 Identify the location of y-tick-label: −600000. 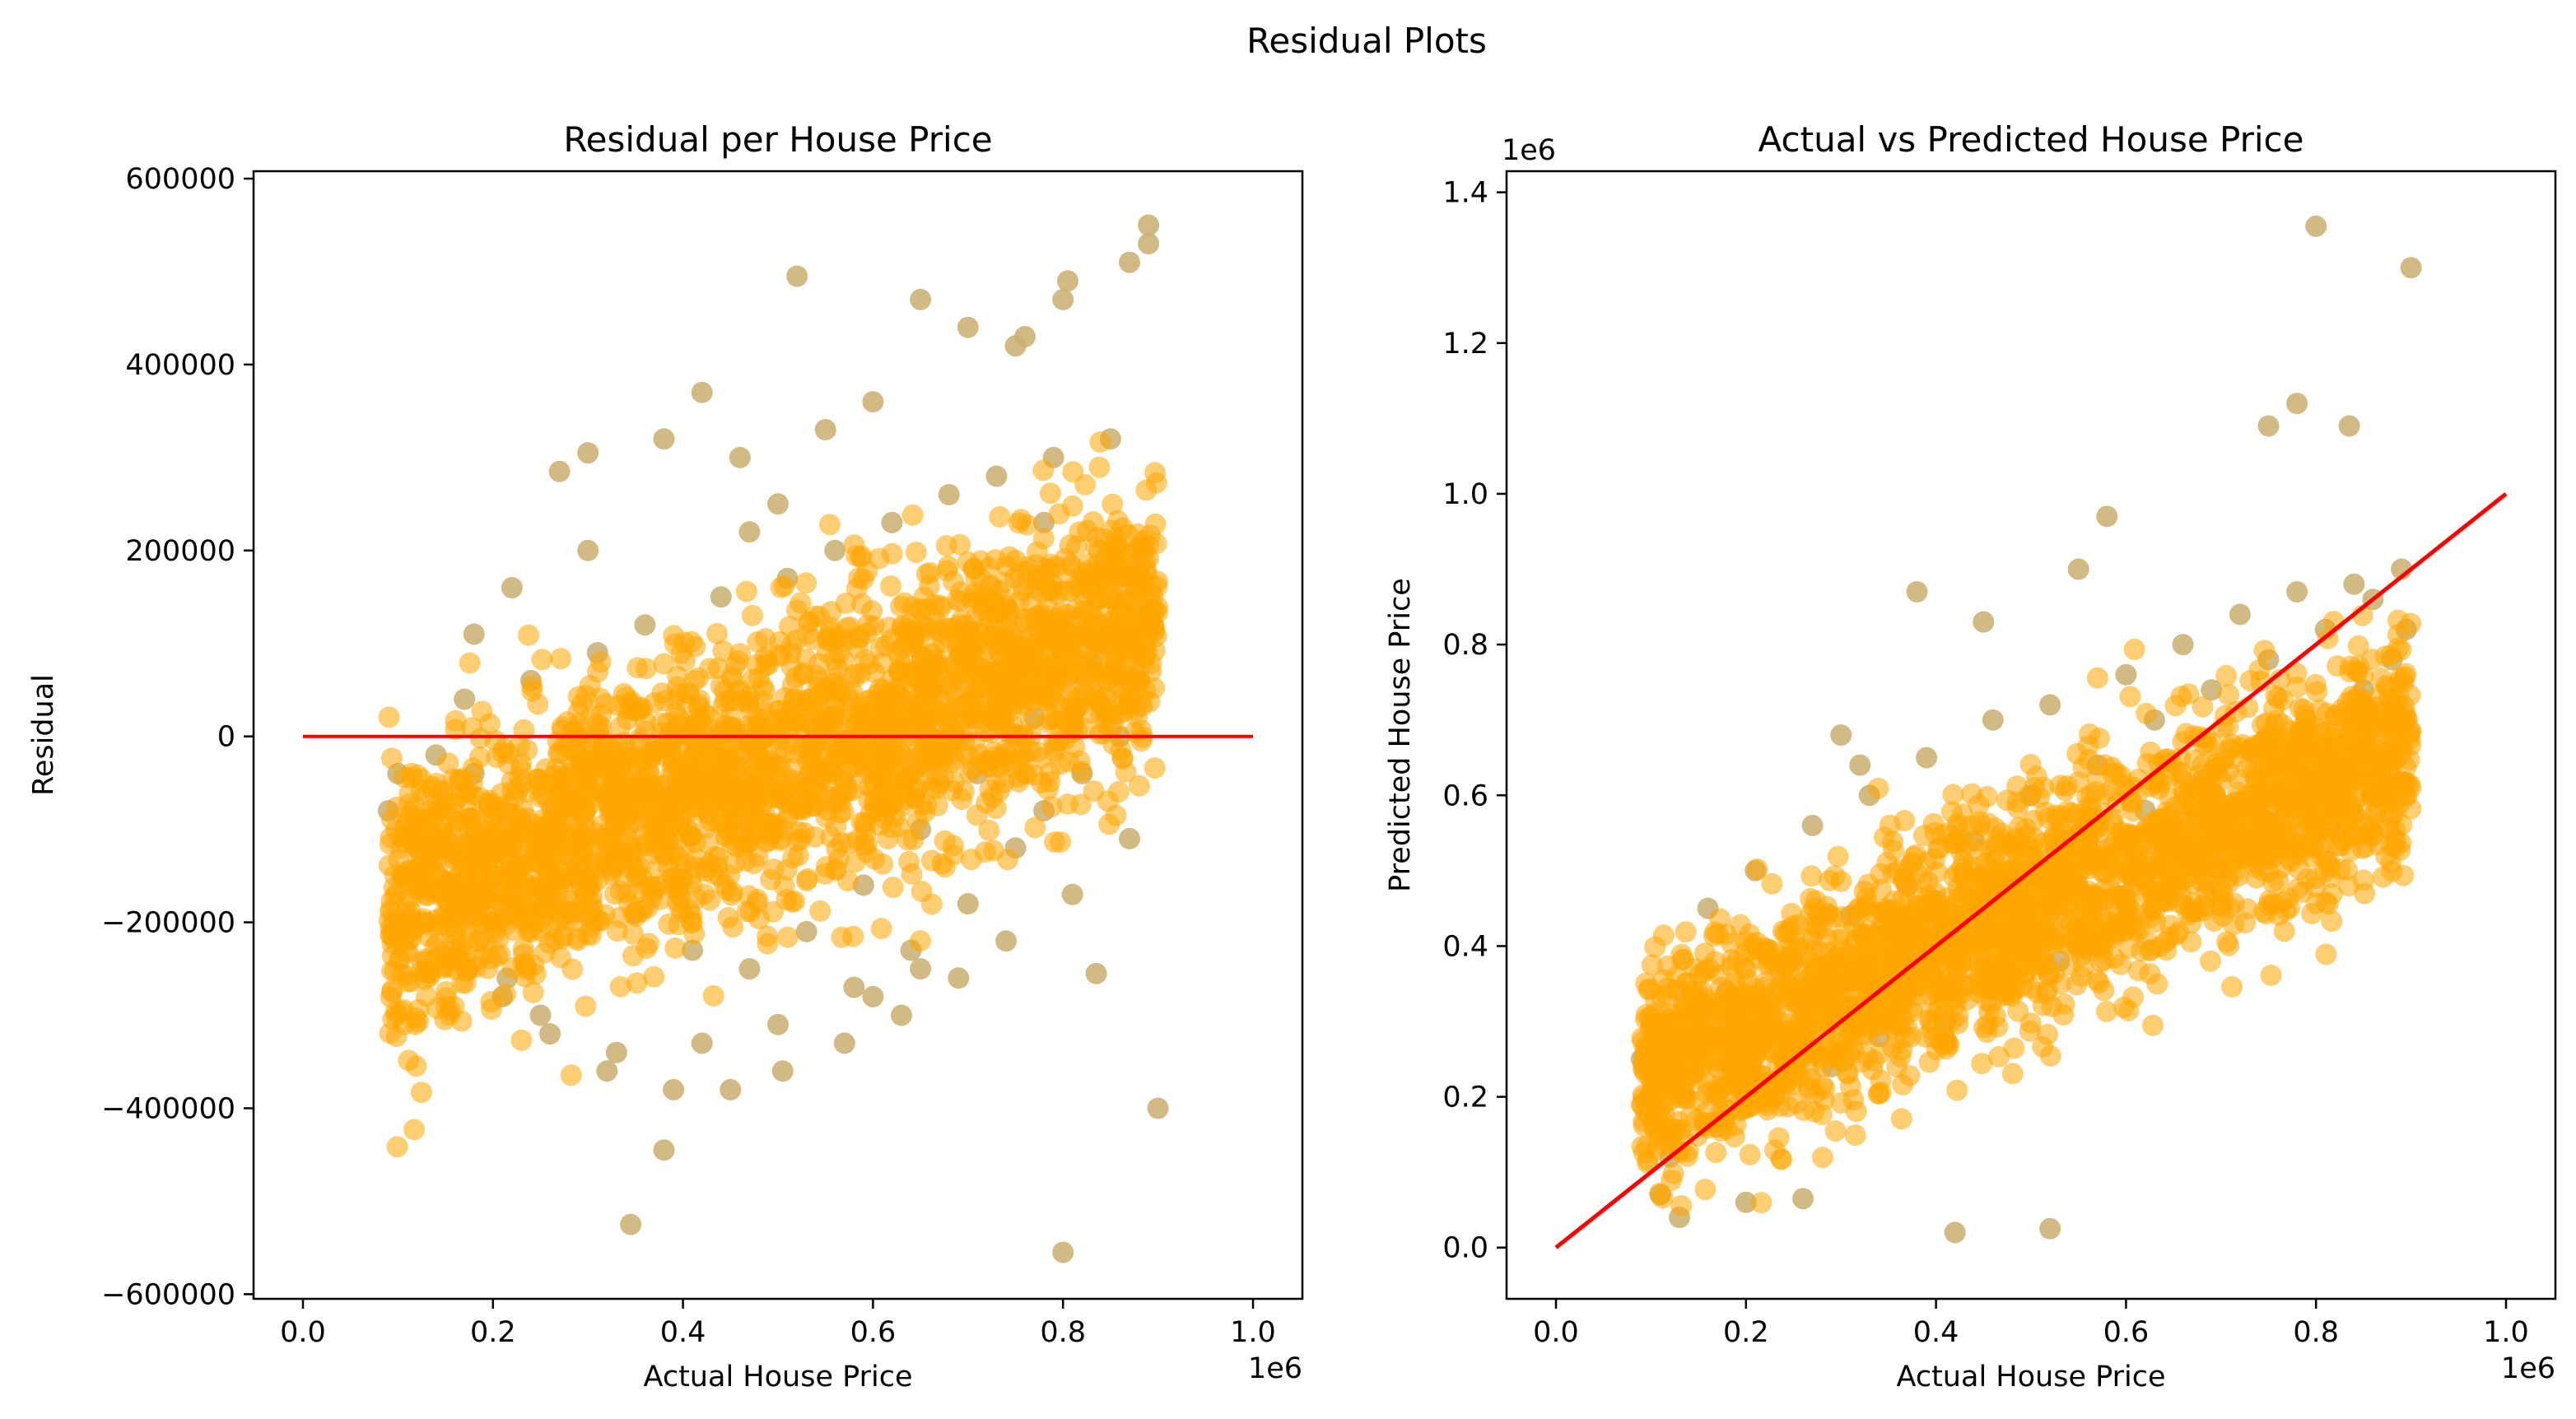
(168, 1294).